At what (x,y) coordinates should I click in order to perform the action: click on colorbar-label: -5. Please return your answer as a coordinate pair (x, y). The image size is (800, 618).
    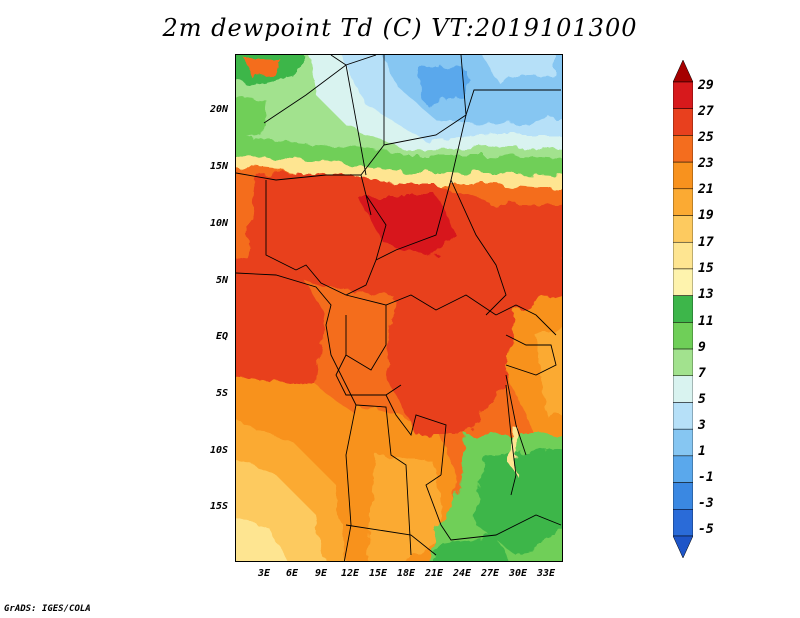
    Looking at the image, I should click on (706, 529).